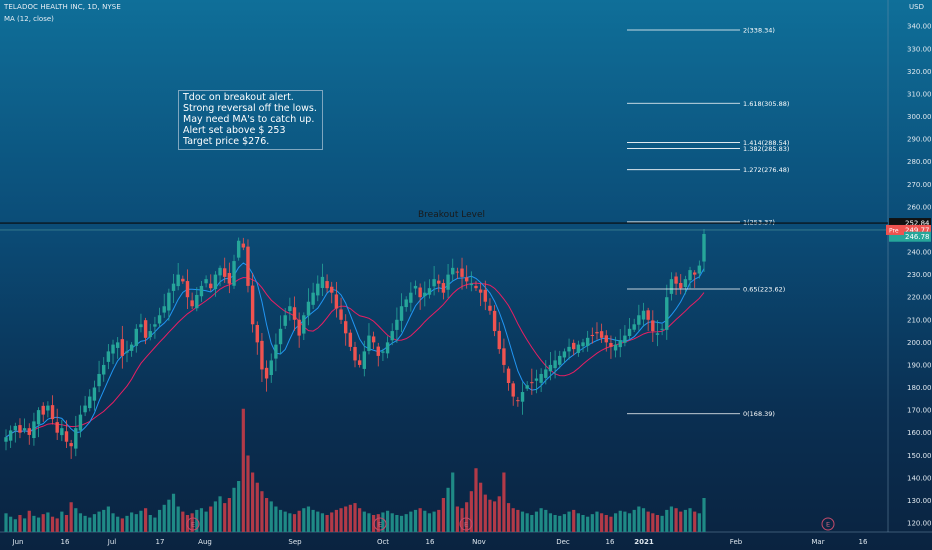  What do you see at coordinates (917, 230) in the screenshot?
I see `price-label-text: 249.77` at bounding box center [917, 230].